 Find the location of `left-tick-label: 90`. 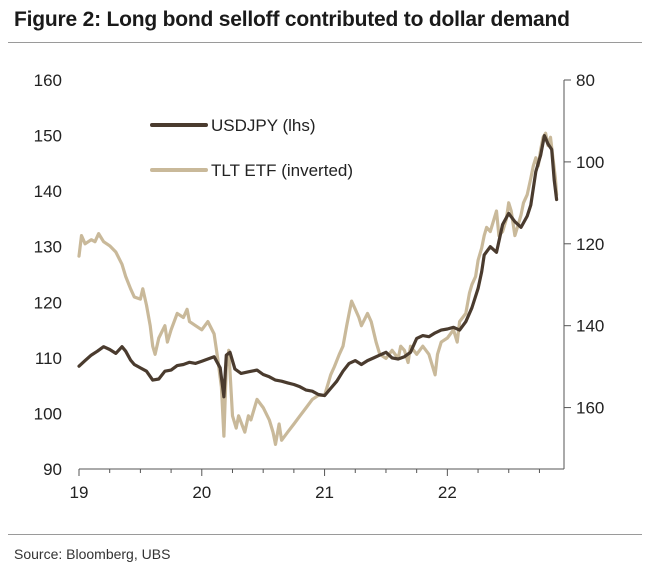

left-tick-label: 90 is located at coordinates (52, 469).